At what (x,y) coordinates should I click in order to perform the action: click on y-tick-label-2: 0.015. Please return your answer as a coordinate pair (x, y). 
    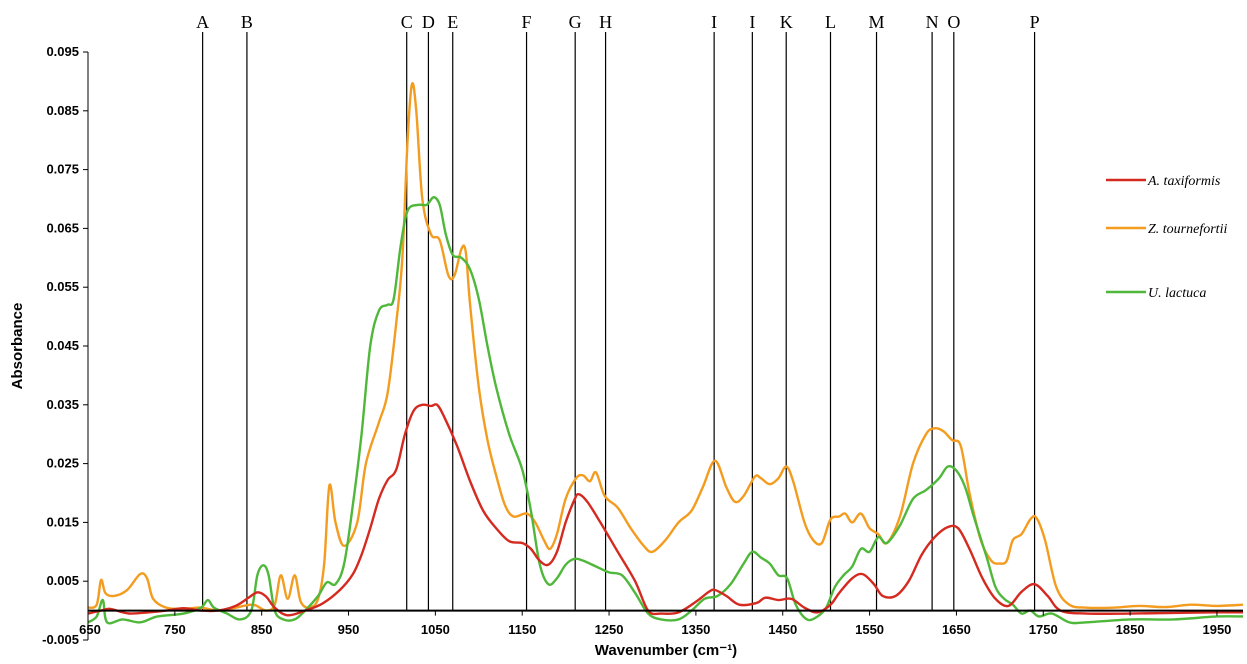
    Looking at the image, I should click on (62, 521).